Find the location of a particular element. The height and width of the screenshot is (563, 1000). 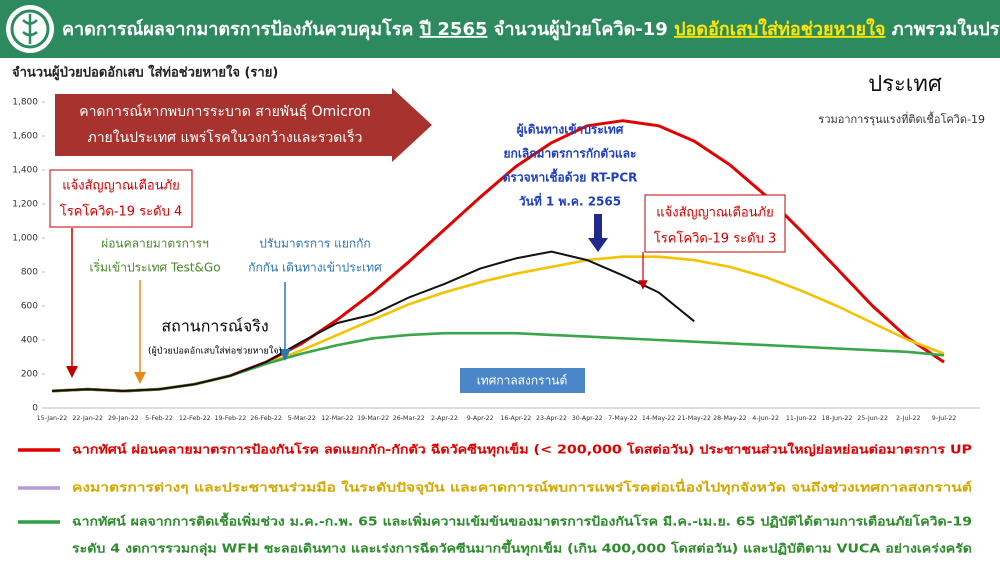

logo-emblem is located at coordinates (30, 29).